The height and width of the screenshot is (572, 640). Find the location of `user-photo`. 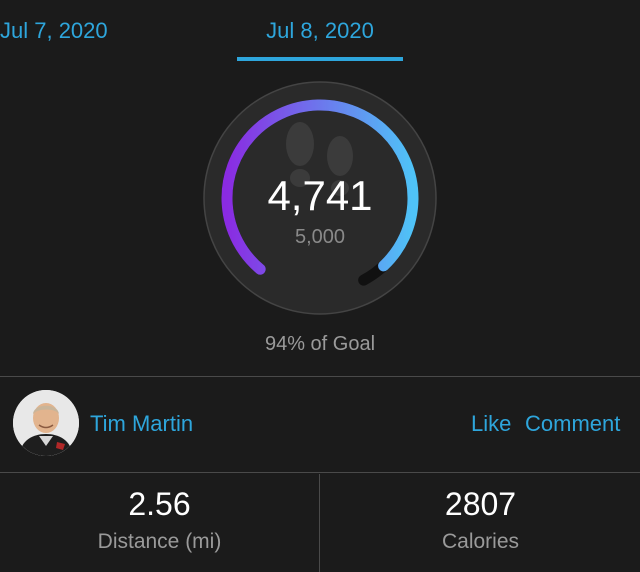

user-photo is located at coordinates (46, 423).